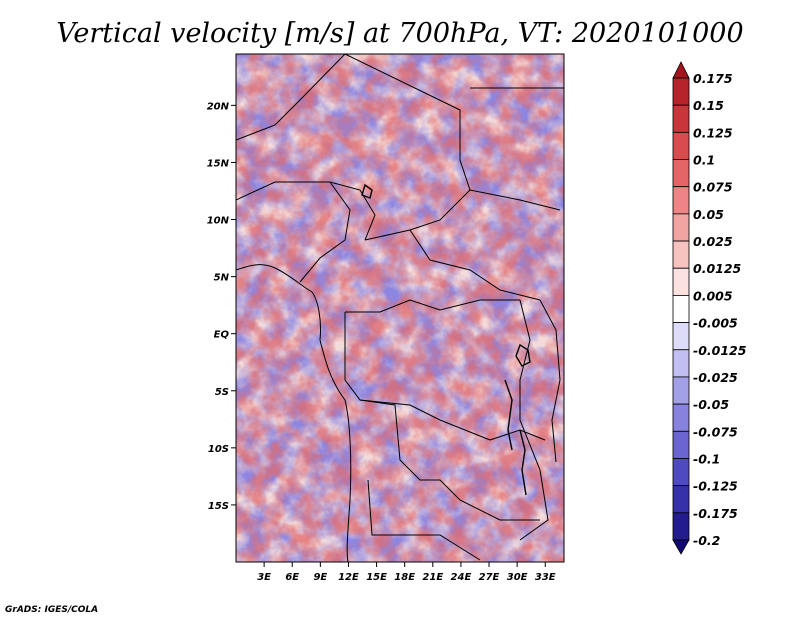 This screenshot has height=618, width=800. I want to click on x-tick-label: 24E, so click(461, 577).